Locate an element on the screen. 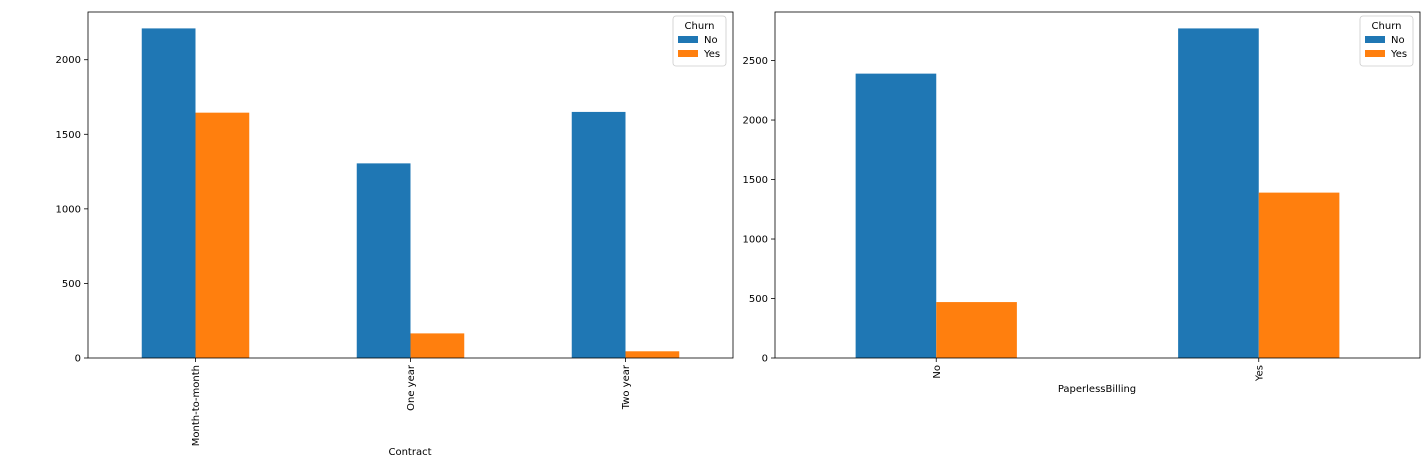  x-tick-label: Yes is located at coordinates (1259, 373).